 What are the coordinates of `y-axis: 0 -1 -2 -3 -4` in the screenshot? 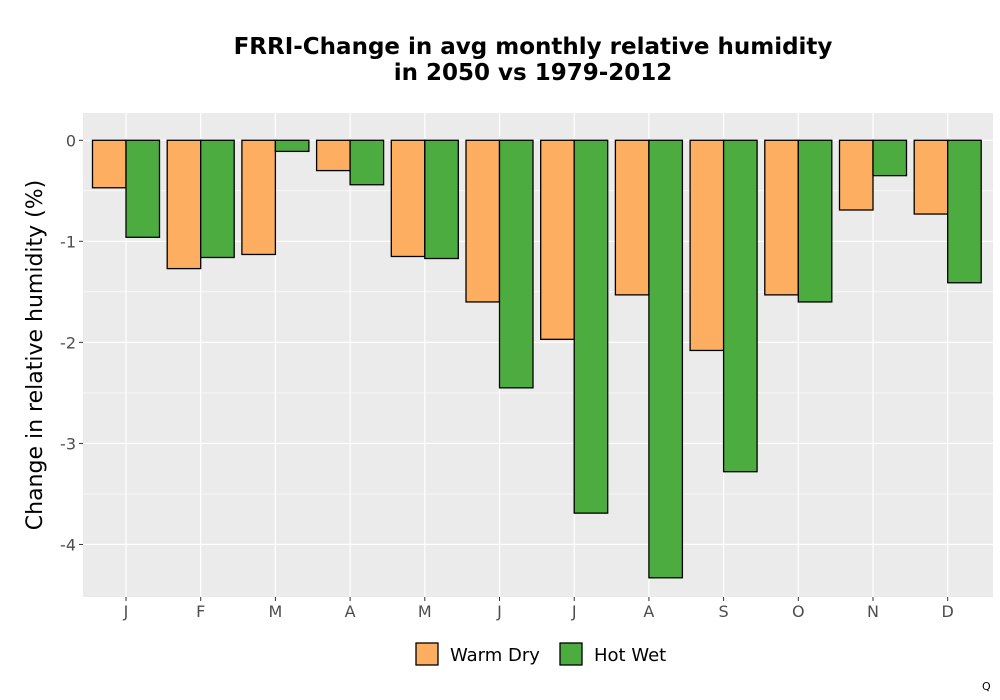 It's located at (71, 342).